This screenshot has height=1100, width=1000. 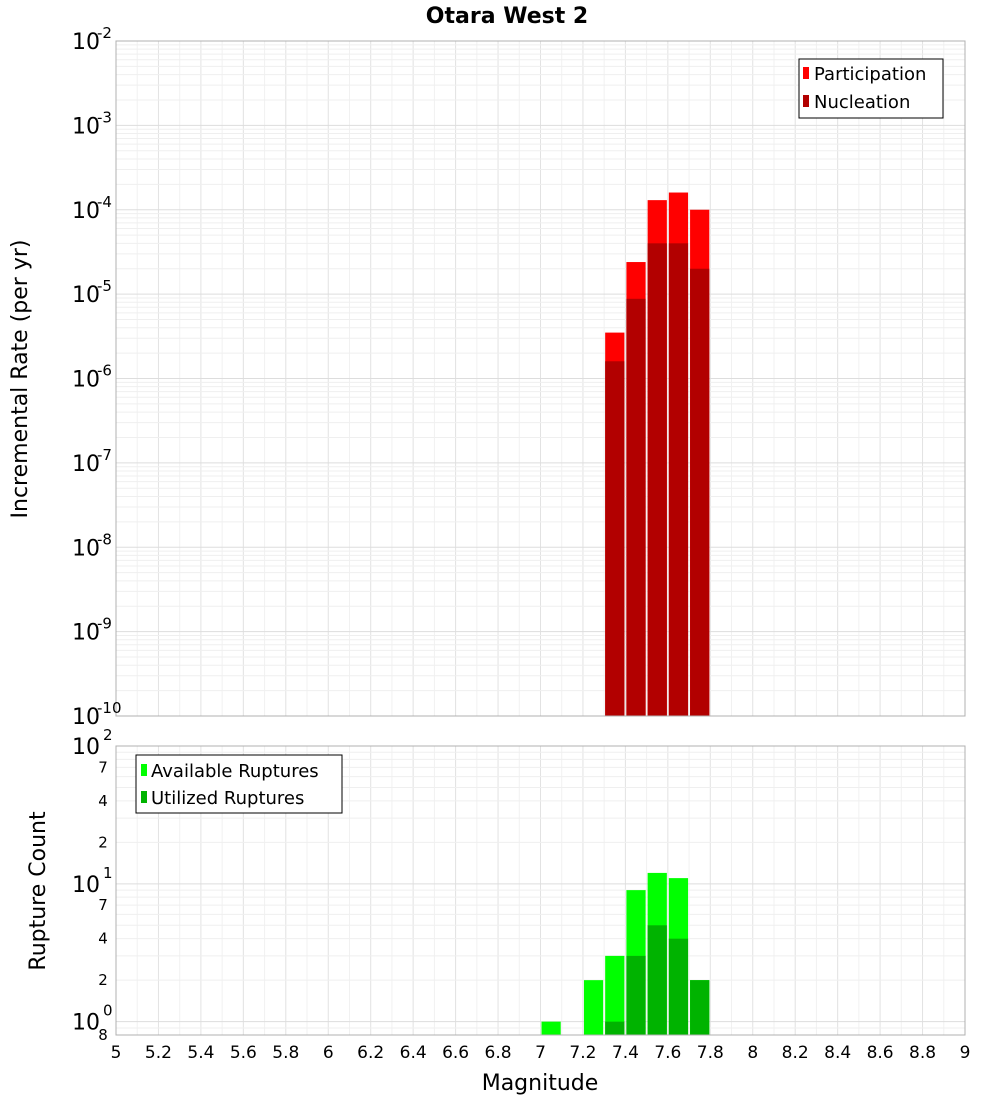 I want to click on x-tick-label: 7.2, so click(x=582, y=1053).